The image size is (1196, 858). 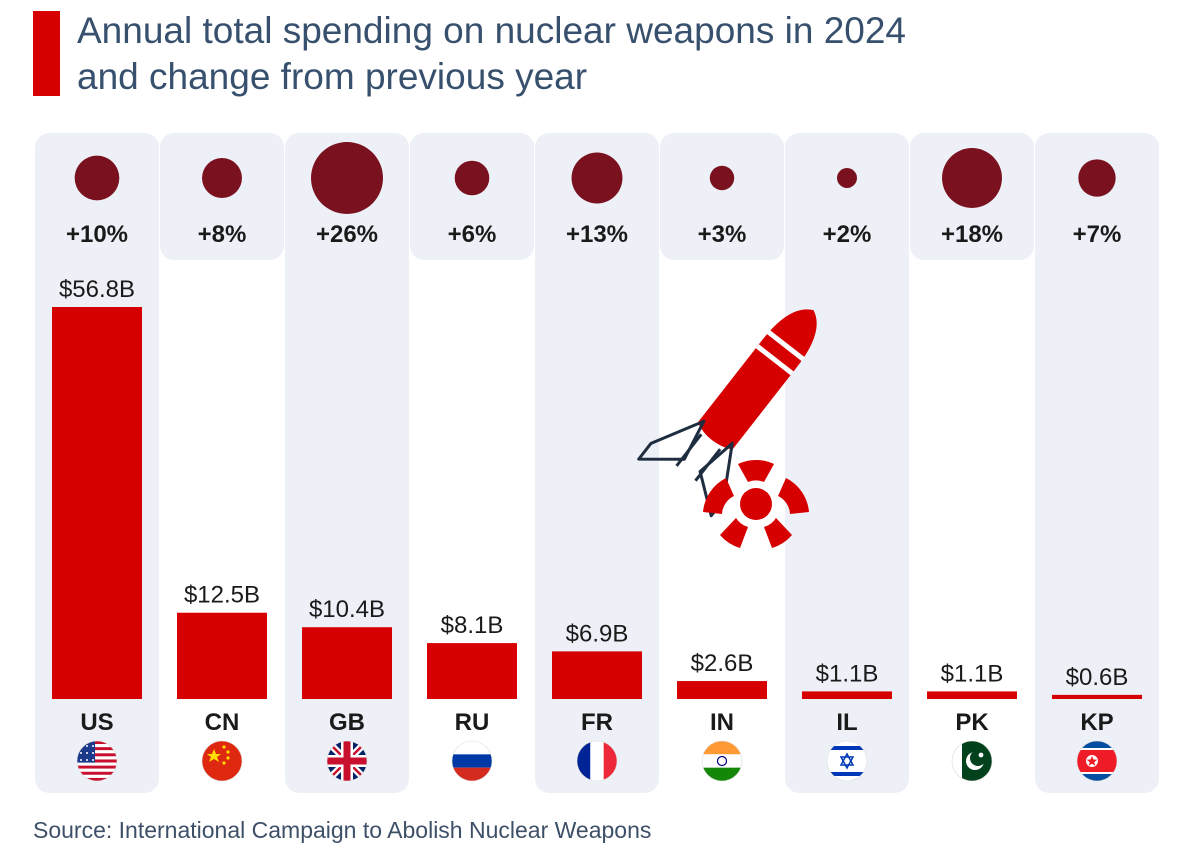 I want to click on bar-in, so click(x=722, y=690).